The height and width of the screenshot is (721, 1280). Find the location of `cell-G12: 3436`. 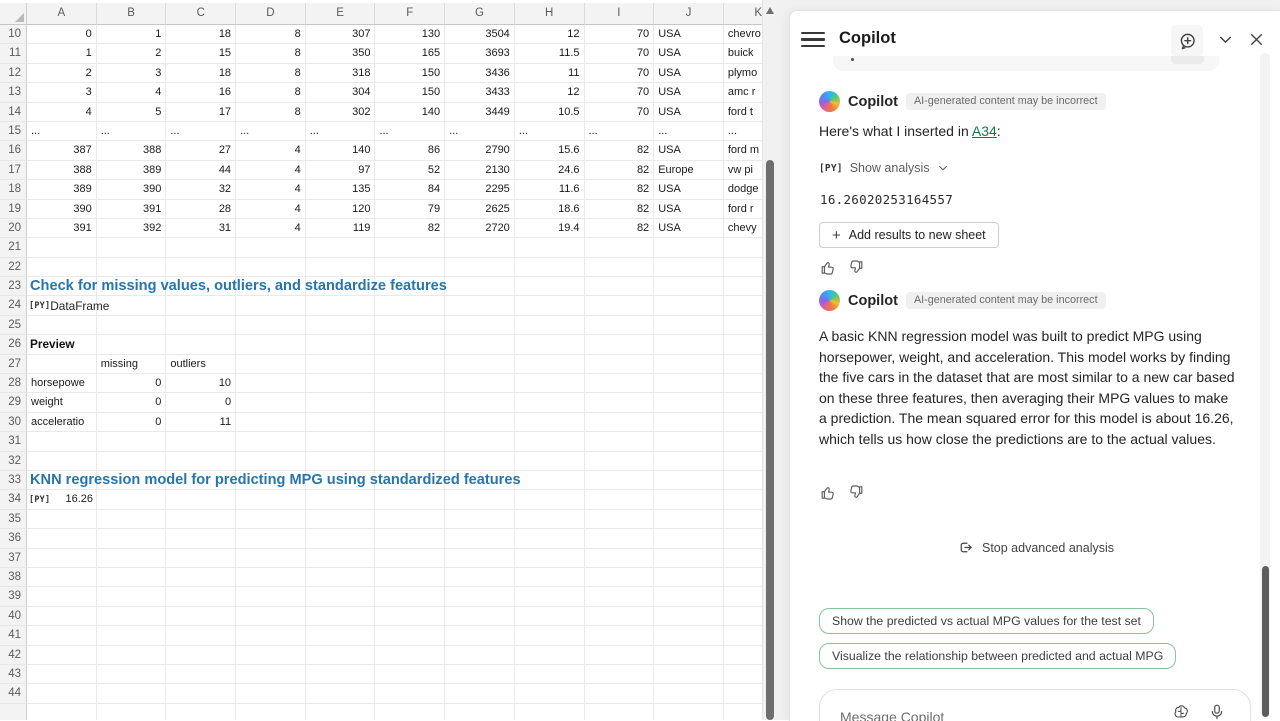

cell-G12: 3436 is located at coordinates (480, 73).